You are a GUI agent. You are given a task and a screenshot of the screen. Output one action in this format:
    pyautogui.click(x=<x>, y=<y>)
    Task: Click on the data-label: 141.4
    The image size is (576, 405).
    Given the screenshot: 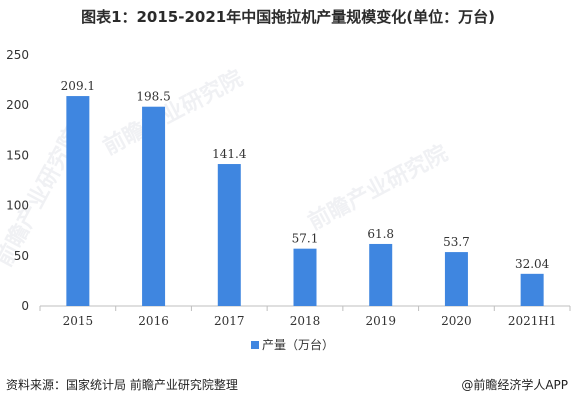 What is the action you would take?
    pyautogui.click(x=229, y=154)
    